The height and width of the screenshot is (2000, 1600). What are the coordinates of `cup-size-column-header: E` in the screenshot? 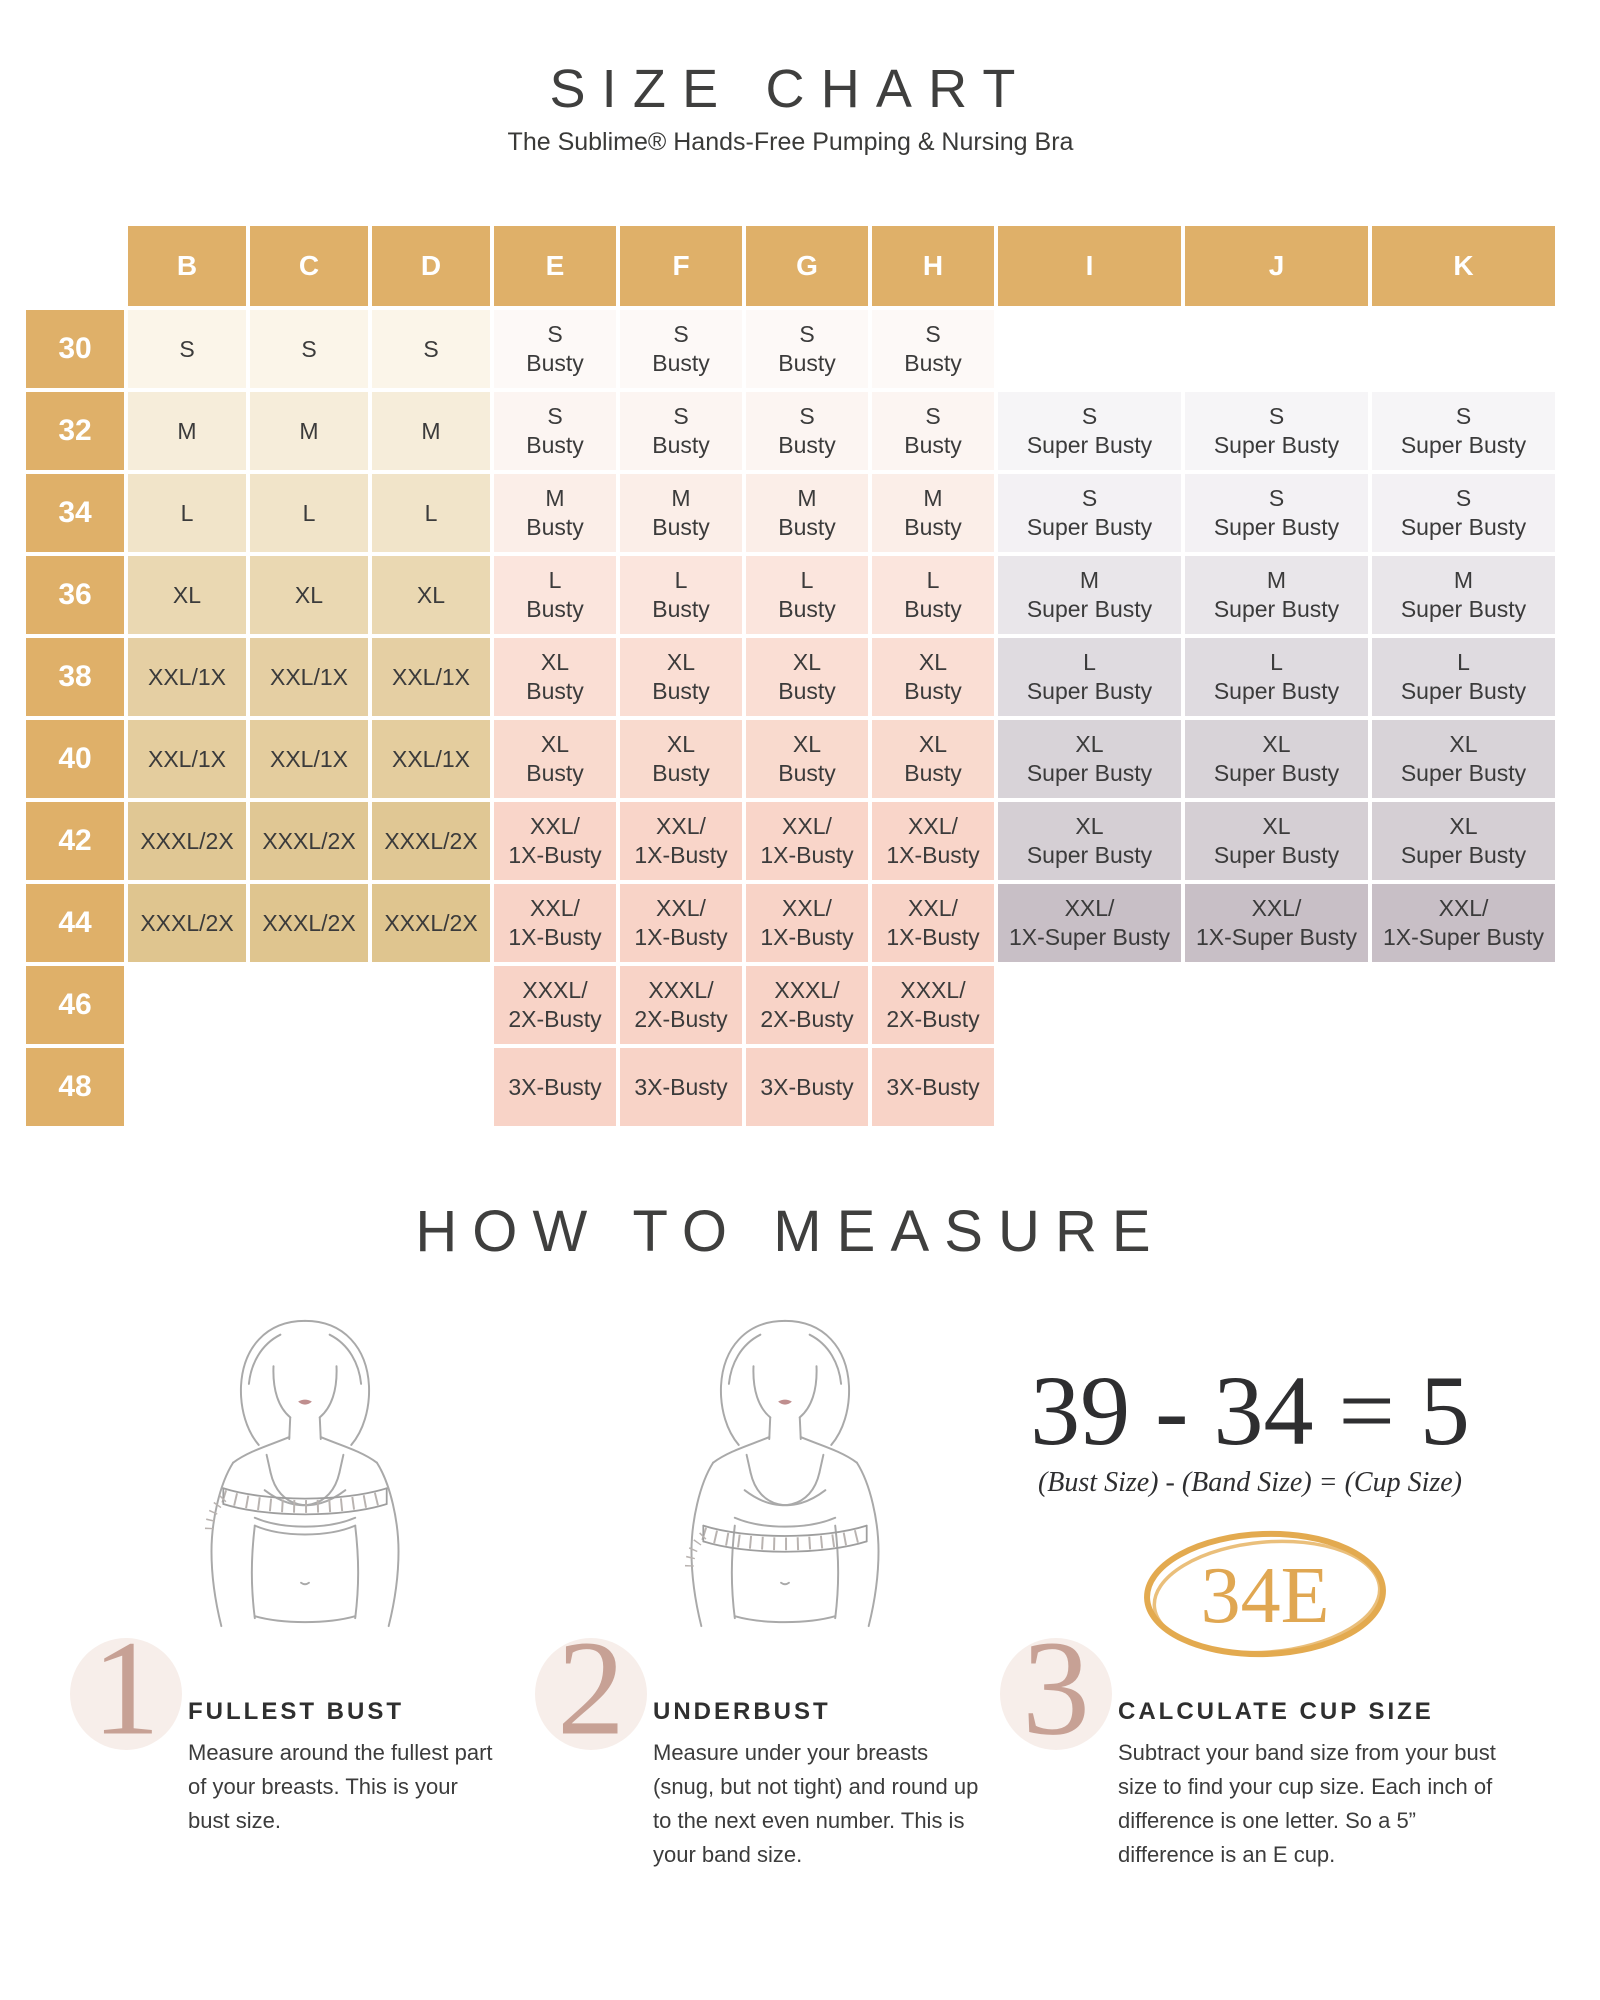 It's located at (555, 266).